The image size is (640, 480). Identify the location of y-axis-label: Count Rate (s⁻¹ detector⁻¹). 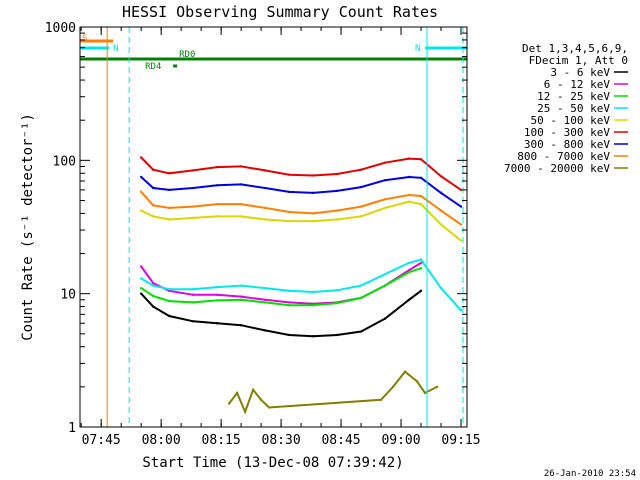
(28, 227).